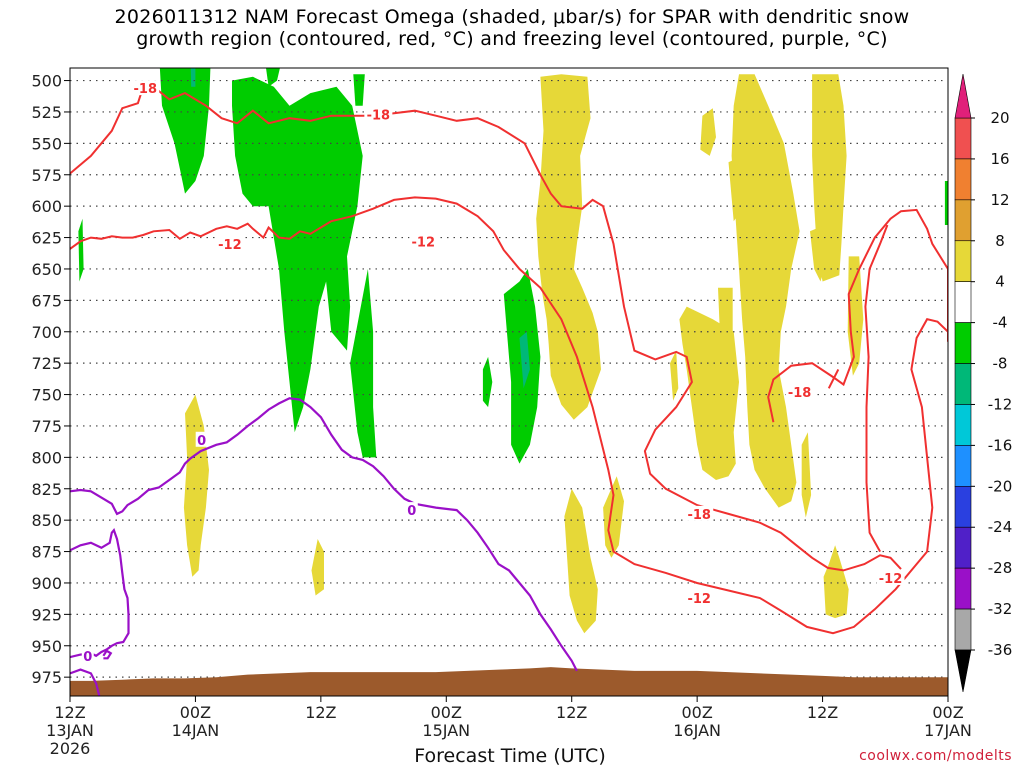 This screenshot has width=1024, height=768. What do you see at coordinates (70, 730) in the screenshot?
I see `x-tick-line2-0: 13JAN` at bounding box center [70, 730].